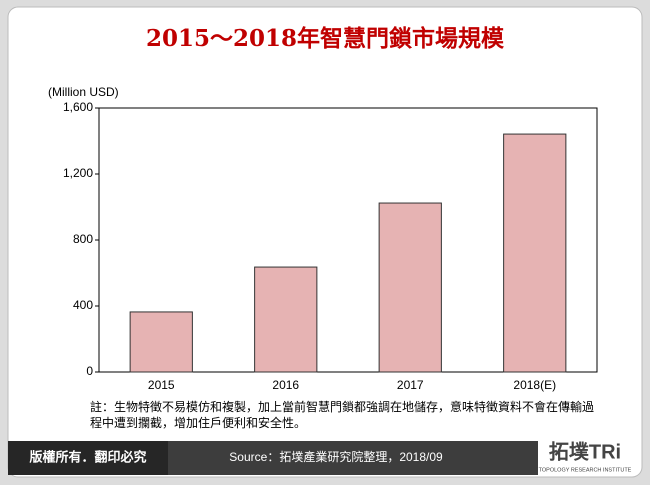 The image size is (650, 485). I want to click on y-tick-label: 800, so click(83, 239).